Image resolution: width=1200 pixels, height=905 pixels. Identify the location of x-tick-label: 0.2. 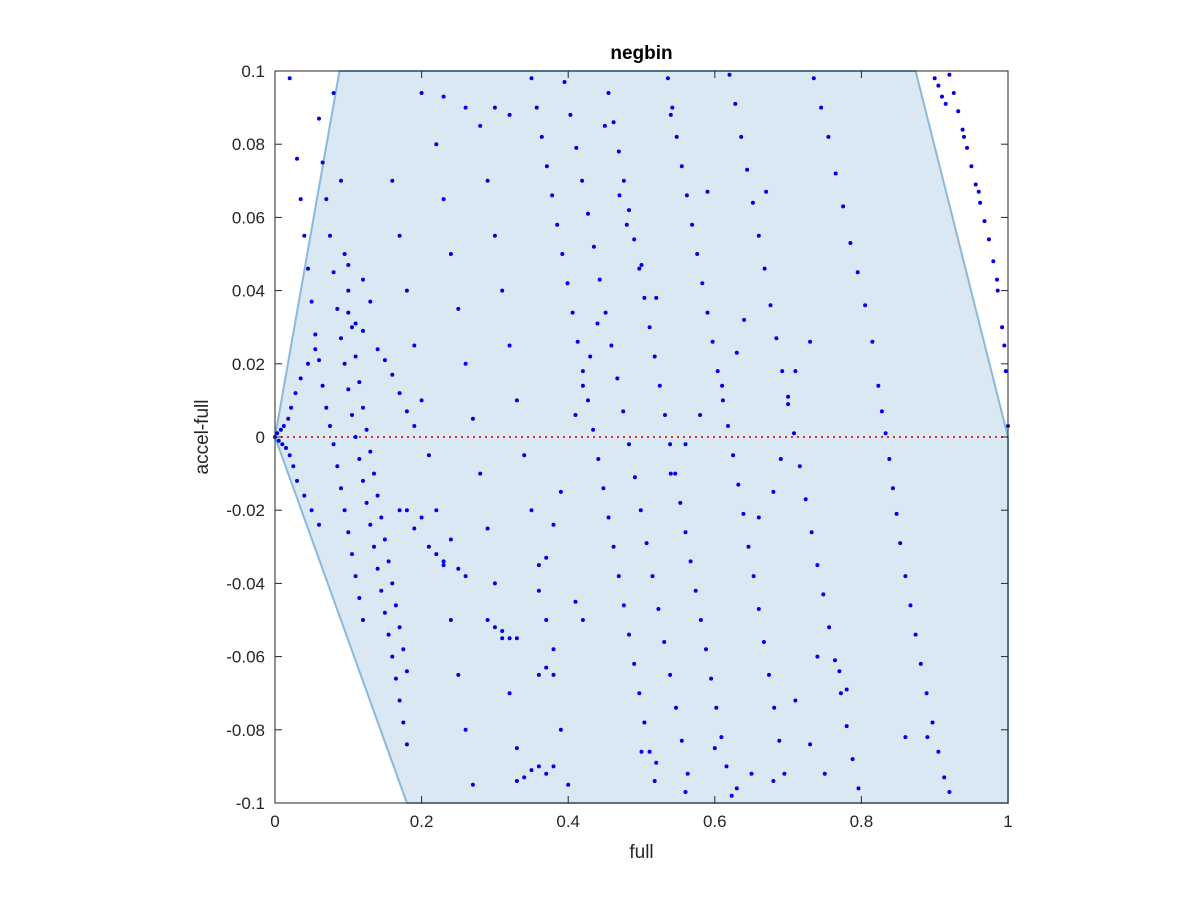
(422, 821).